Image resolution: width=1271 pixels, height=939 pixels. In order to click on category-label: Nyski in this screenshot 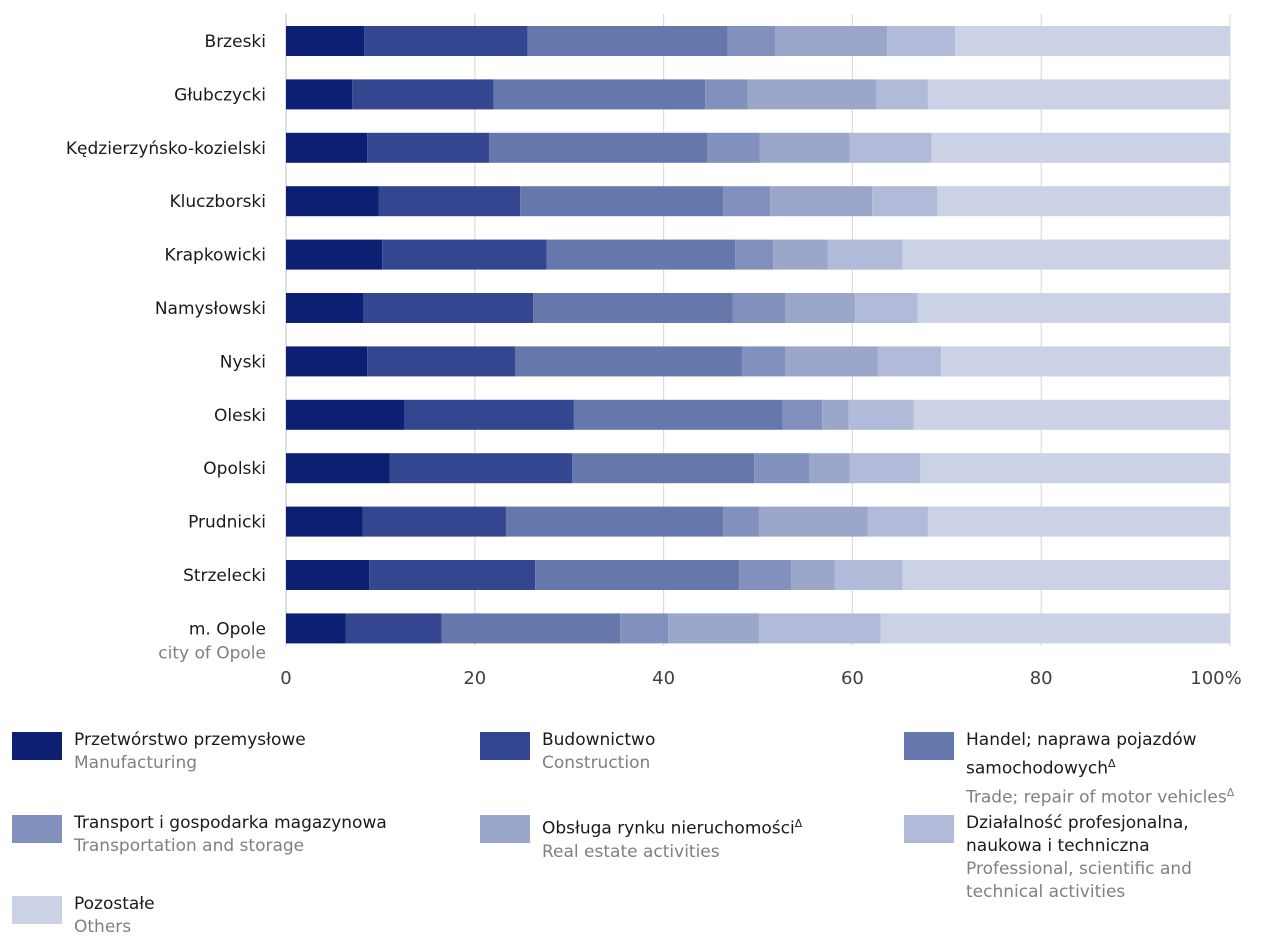, I will do `click(243, 362)`.